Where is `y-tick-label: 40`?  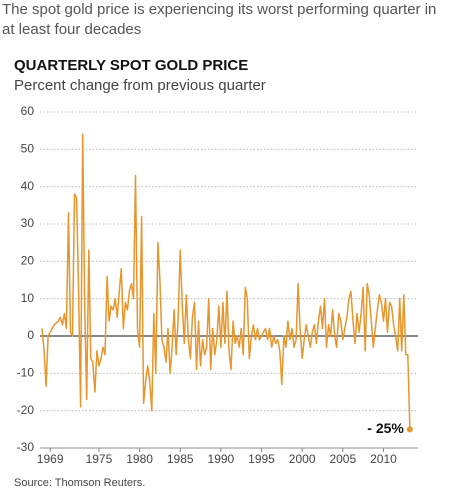 y-tick-label: 40 is located at coordinates (28, 186).